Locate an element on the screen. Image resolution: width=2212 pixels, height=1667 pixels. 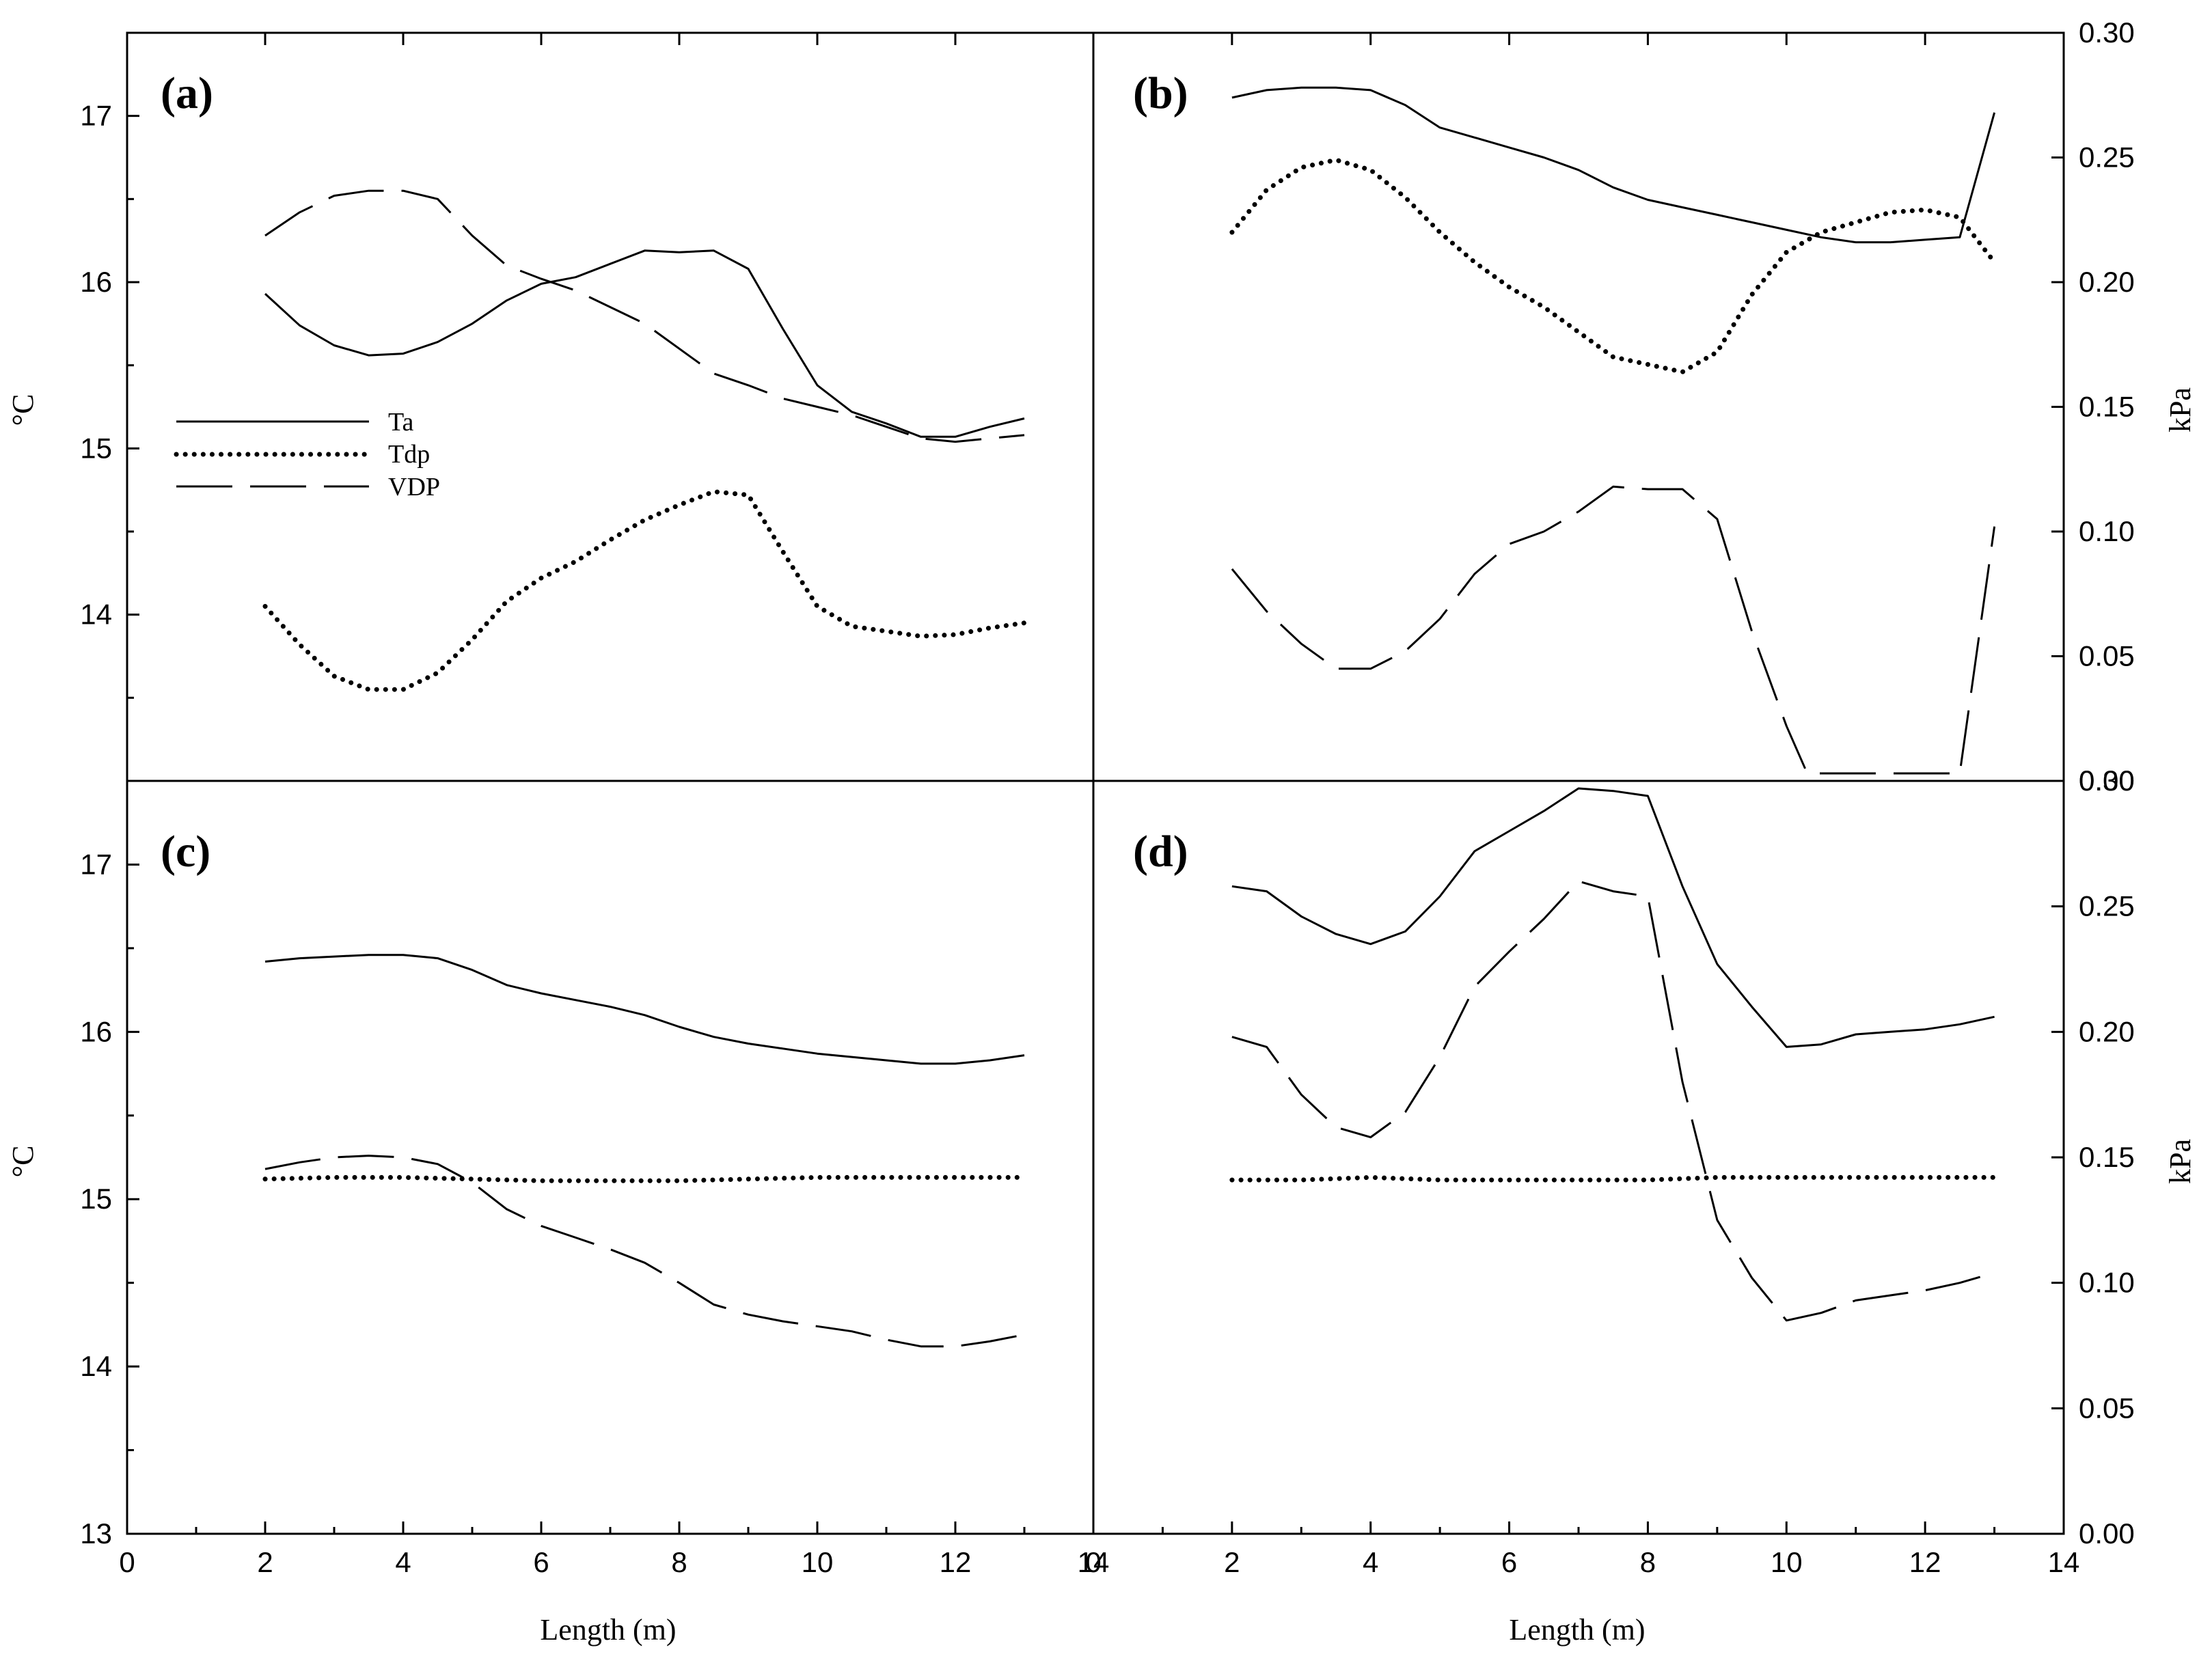
panel-label-b: (b) is located at coordinates (1160, 93).